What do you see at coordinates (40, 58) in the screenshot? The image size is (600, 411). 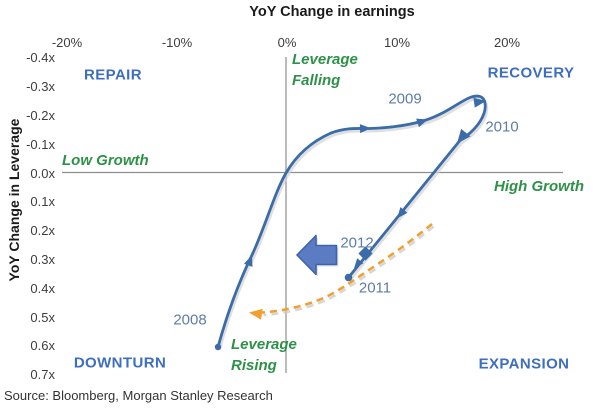 I see `y-tick-label: -0.4x` at bounding box center [40, 58].